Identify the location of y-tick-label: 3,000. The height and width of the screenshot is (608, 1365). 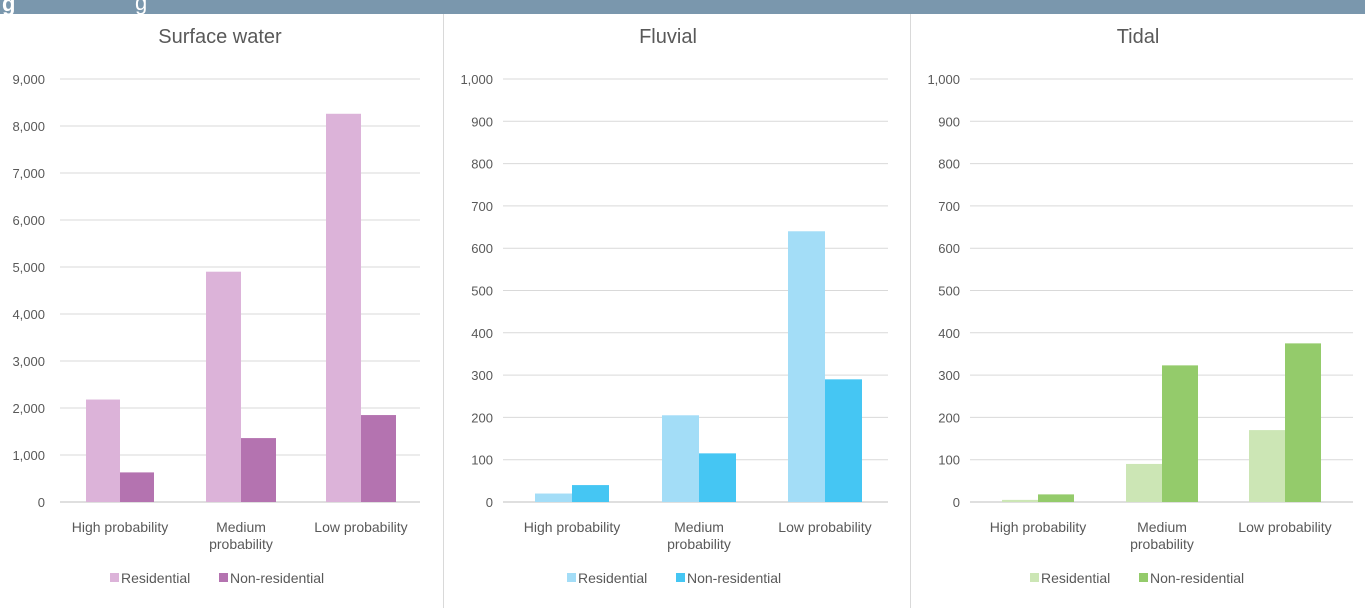
(28, 361).